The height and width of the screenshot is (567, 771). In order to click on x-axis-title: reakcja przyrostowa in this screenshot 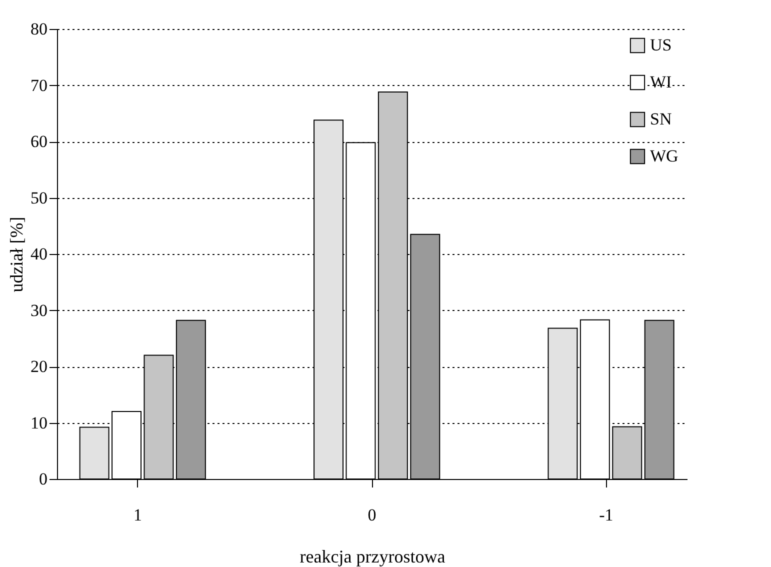, I will do `click(373, 556)`.